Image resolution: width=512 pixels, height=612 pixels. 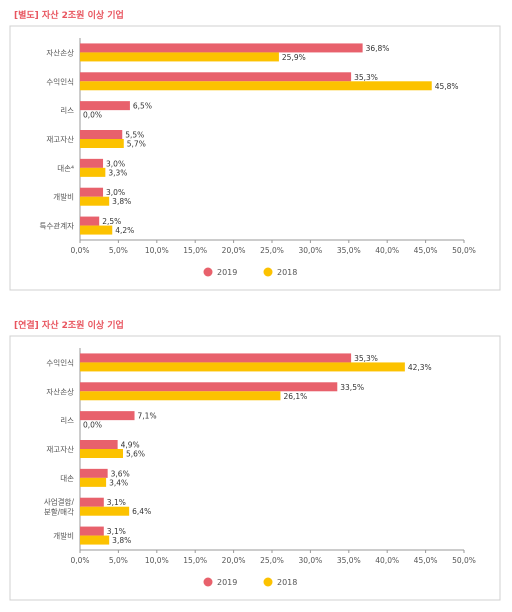 What do you see at coordinates (120, 473) in the screenshot?
I see `data-label-2019: 3,6%` at bounding box center [120, 473].